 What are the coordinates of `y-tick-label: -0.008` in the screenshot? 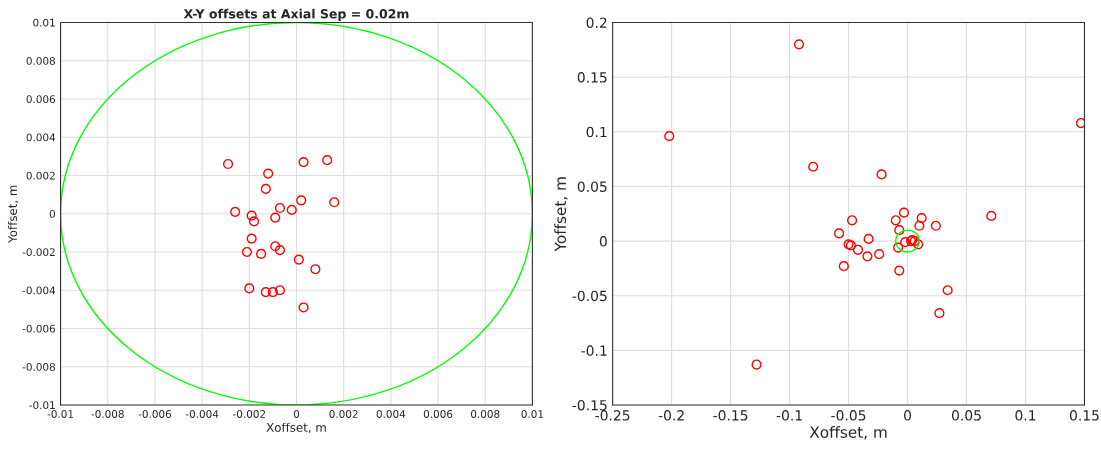 It's located at (38, 366).